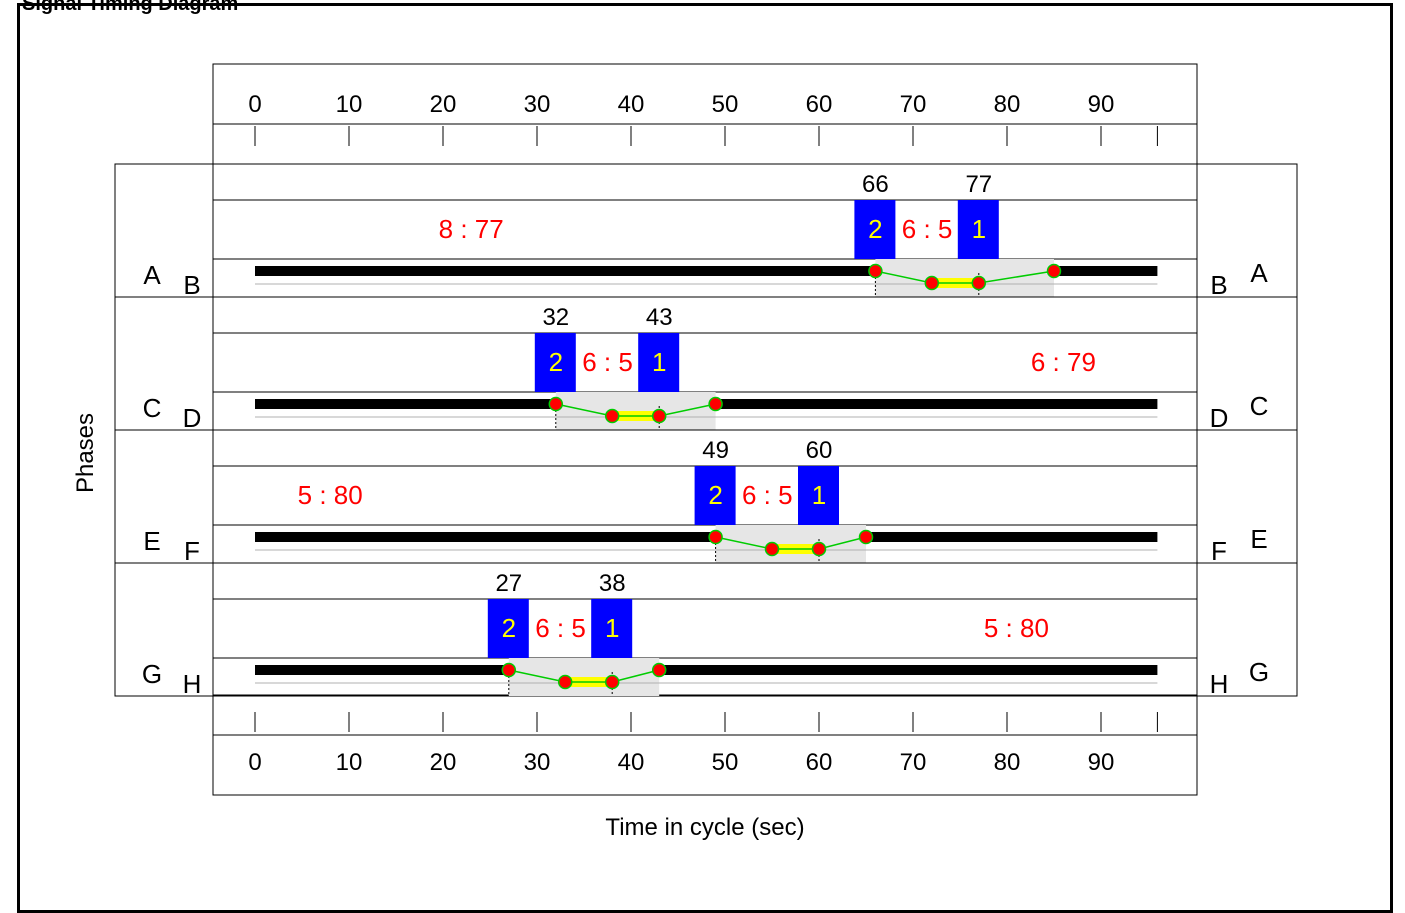 The image size is (1405, 913). I want to click on top-tick-label: 40, so click(631, 104).